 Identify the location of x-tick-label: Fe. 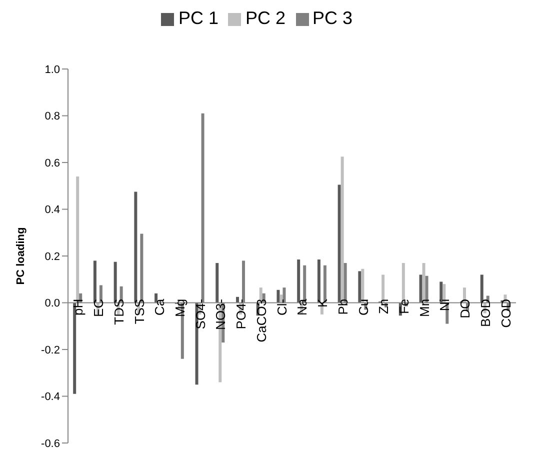
(404, 306).